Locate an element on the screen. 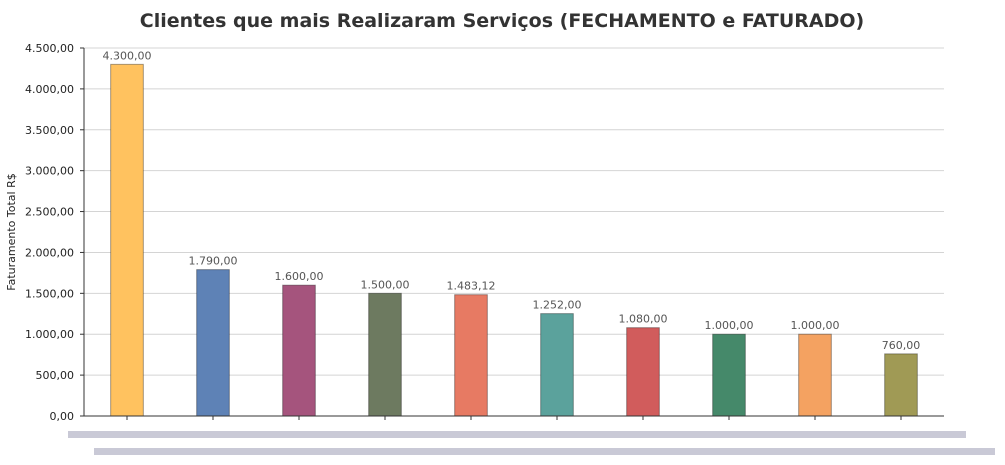 Image resolution: width=1005 pixels, height=465 pixels. y-tick-label: 1.500,00 is located at coordinates (49, 293).